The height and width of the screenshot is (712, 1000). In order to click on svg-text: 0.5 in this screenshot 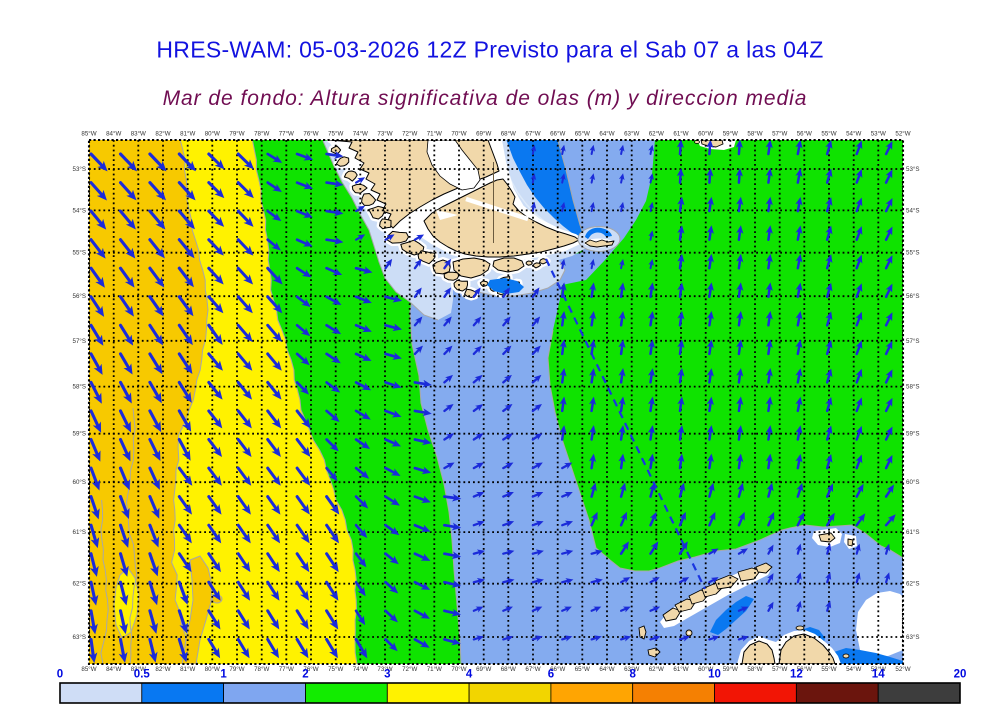, I will do `click(142, 675)`.